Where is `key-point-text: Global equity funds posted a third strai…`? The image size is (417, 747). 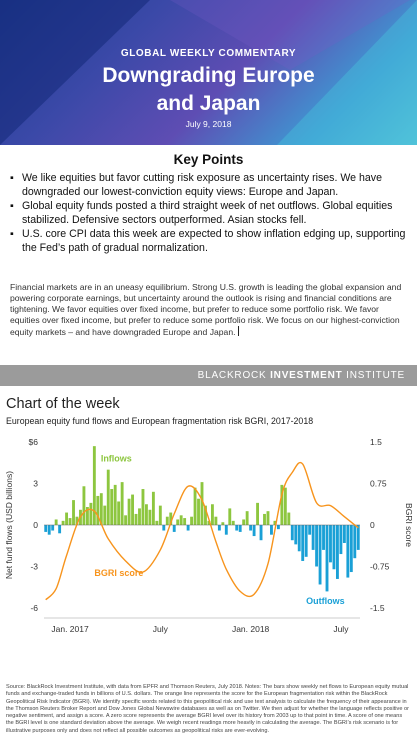
key-point-text: Global equity funds posted a third strai… is located at coordinates (207, 213).